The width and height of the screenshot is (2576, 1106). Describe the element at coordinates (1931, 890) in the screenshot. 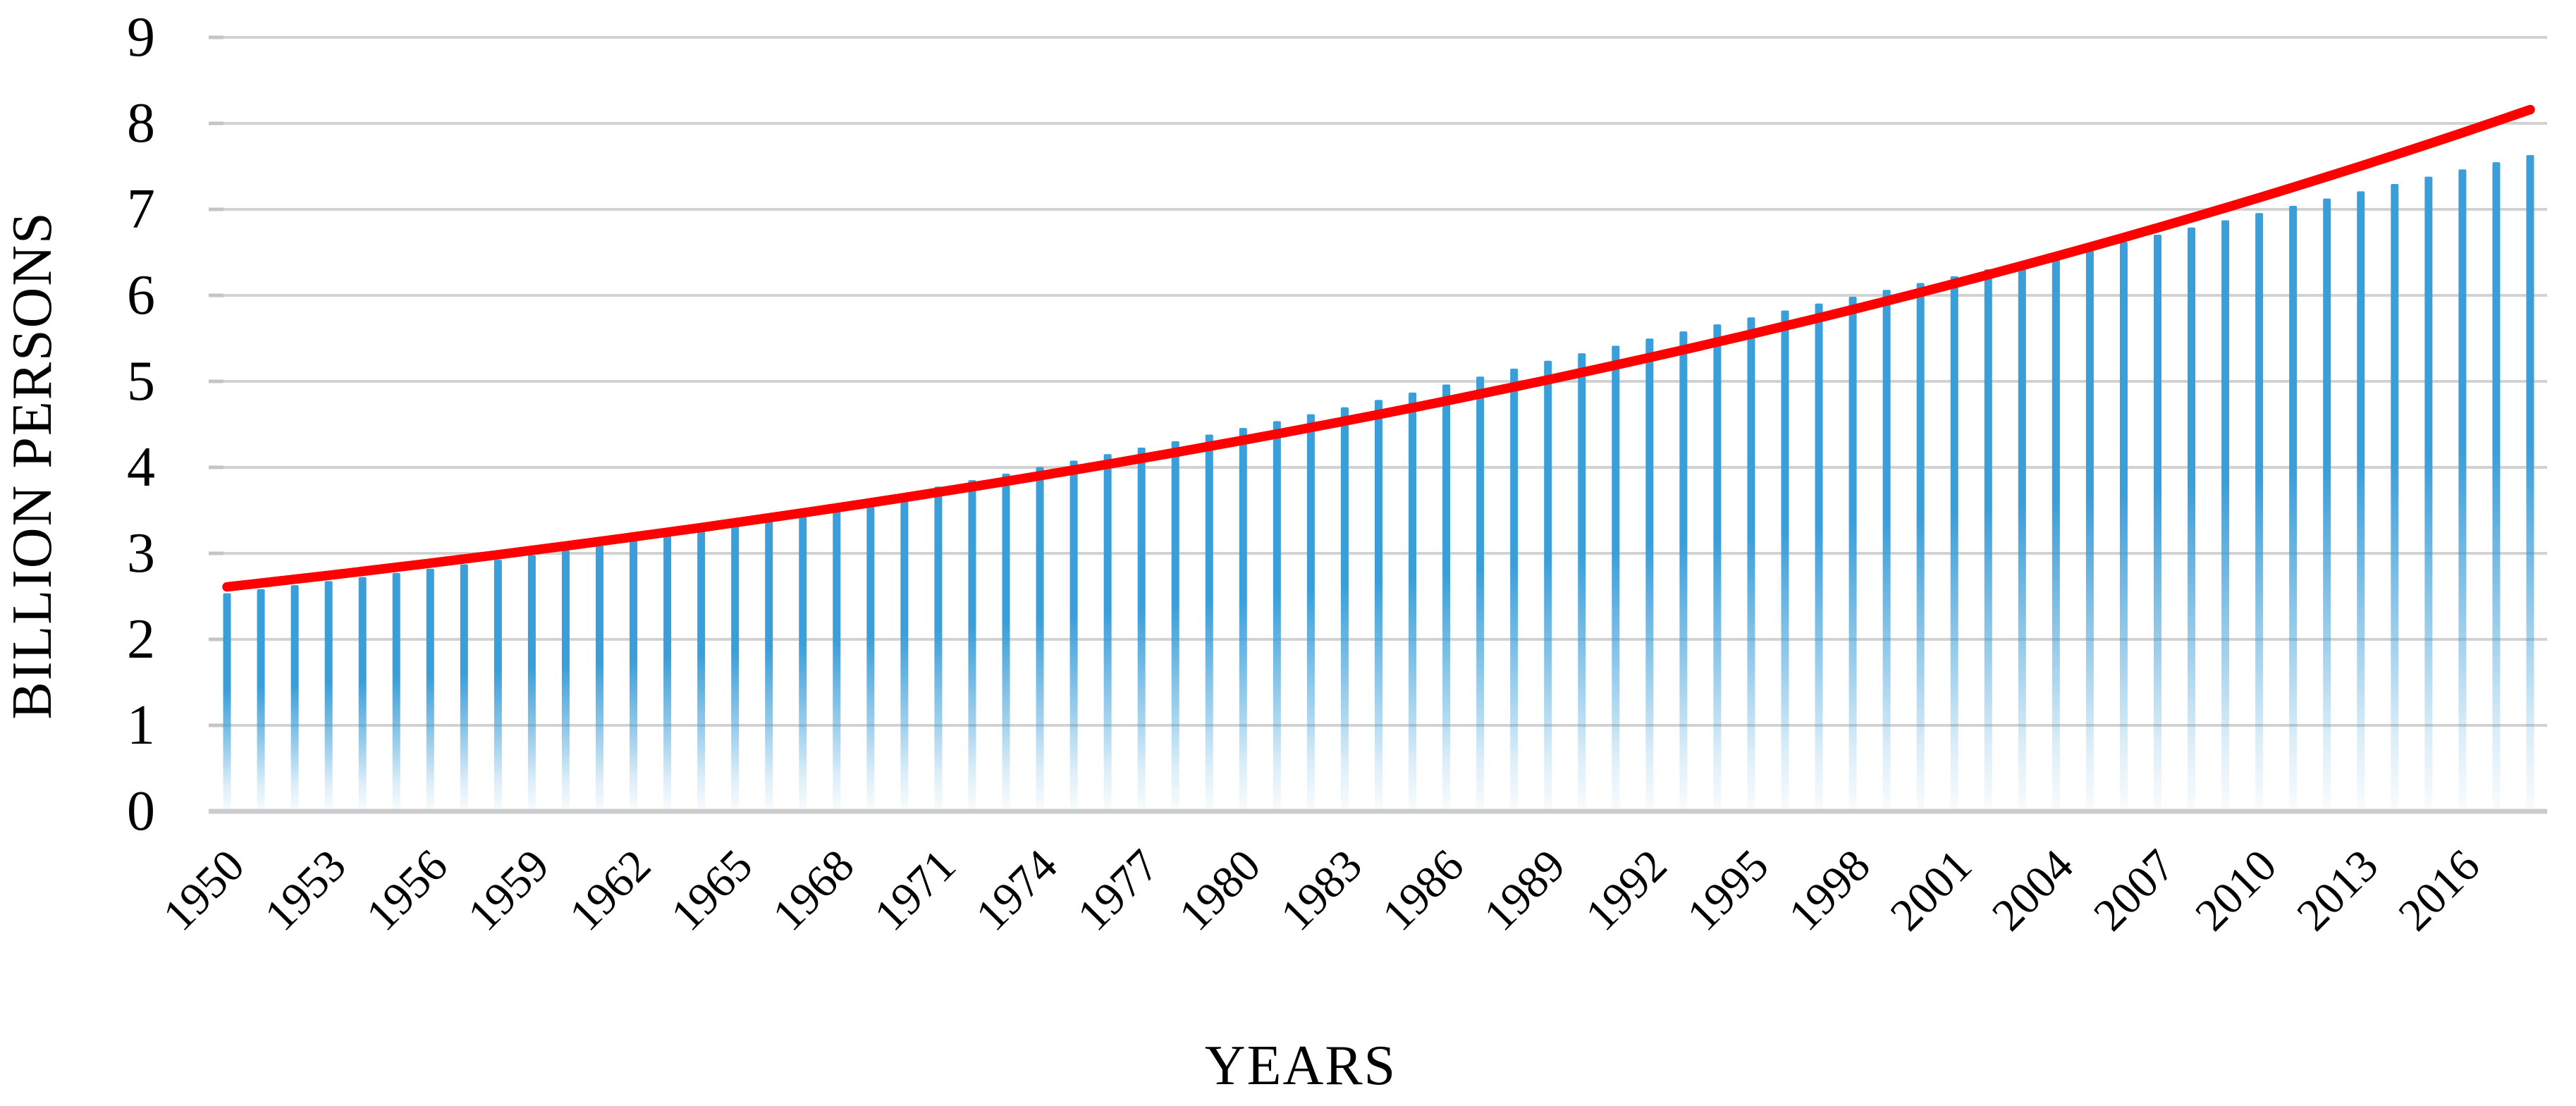

I see `x-tick-label: 2001` at that location.